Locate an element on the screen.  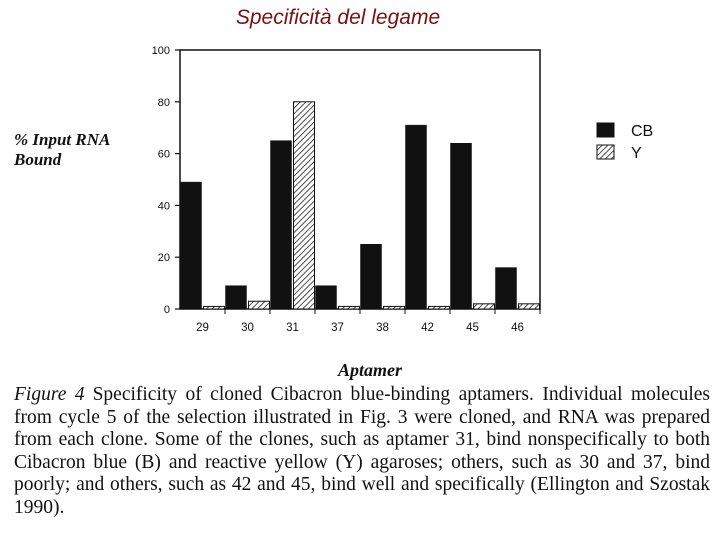
y-tick-label: 80 is located at coordinates (164, 103).